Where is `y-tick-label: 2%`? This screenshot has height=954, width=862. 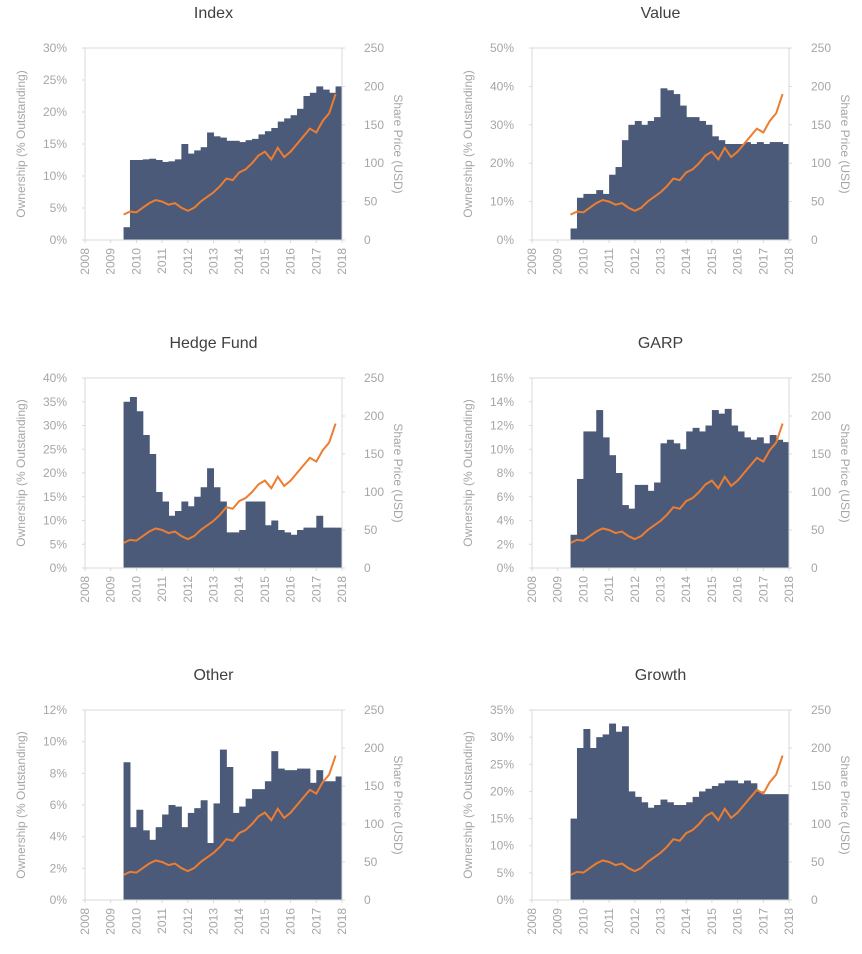 y-tick-label: 2% is located at coordinates (59, 868).